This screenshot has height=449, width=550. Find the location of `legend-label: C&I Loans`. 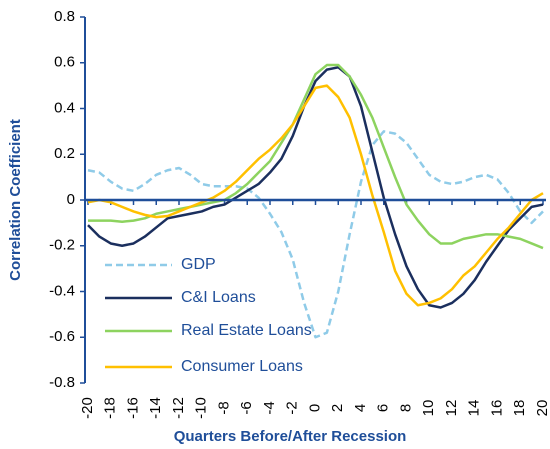

legend-label: C&I Loans is located at coordinates (218, 297).